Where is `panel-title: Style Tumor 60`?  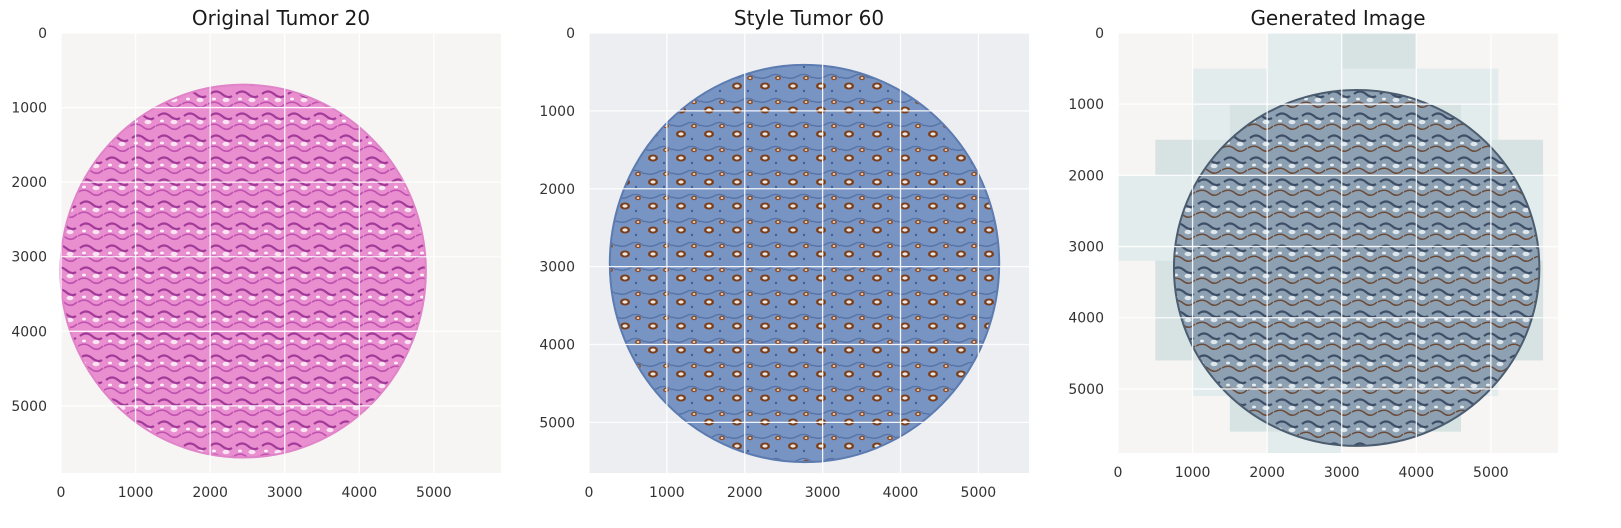
panel-title: Style Tumor 60 is located at coordinates (809, 18).